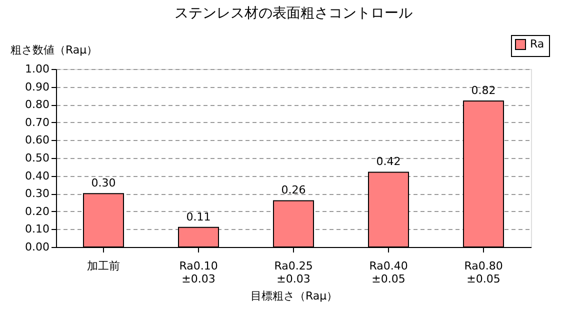 This screenshot has width=570, height=325. I want to click on y-tick-label: 0.60, so click(37, 140).